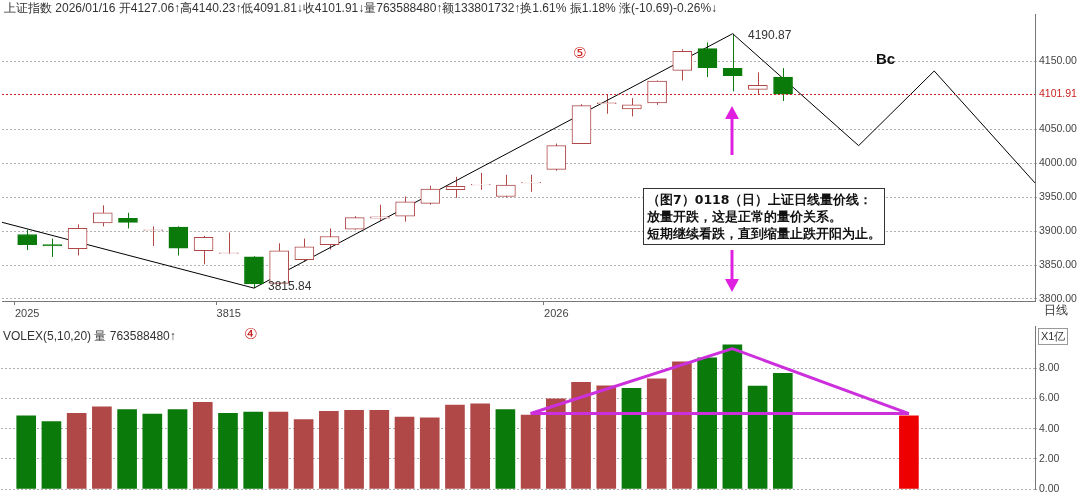  I want to click on y-tick-label: 4000.00, so click(1058, 162).